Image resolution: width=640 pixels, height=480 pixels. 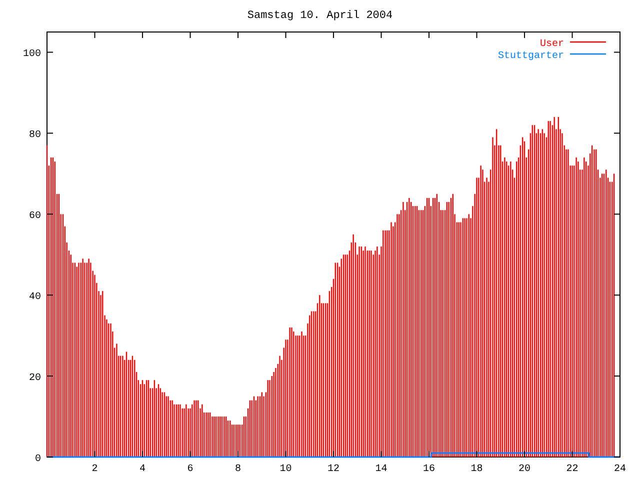 What do you see at coordinates (429, 469) in the screenshot?
I see `x-tick-label: 16` at bounding box center [429, 469].